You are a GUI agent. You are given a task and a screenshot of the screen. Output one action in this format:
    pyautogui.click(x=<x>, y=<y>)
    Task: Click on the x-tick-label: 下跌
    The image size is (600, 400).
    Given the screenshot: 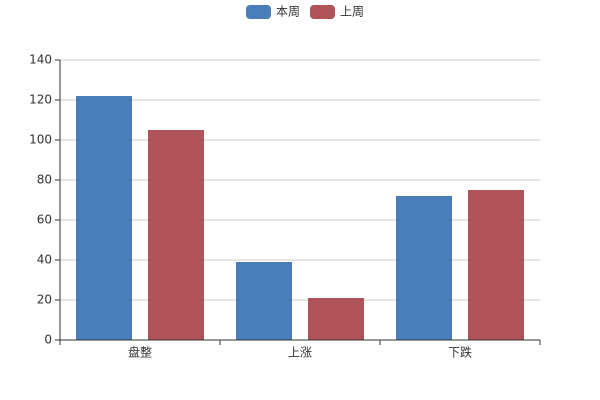 What is the action you would take?
    pyautogui.click(x=460, y=352)
    